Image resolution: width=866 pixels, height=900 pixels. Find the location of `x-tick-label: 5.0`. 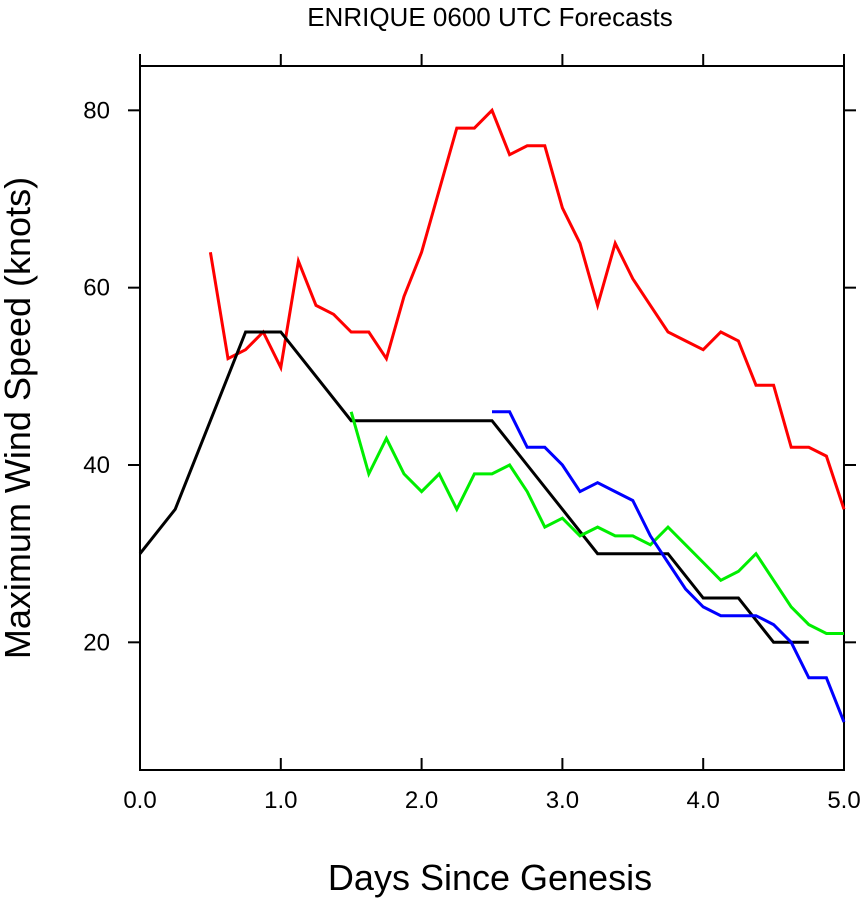

x-tick-label: 5.0 is located at coordinates (843, 800).